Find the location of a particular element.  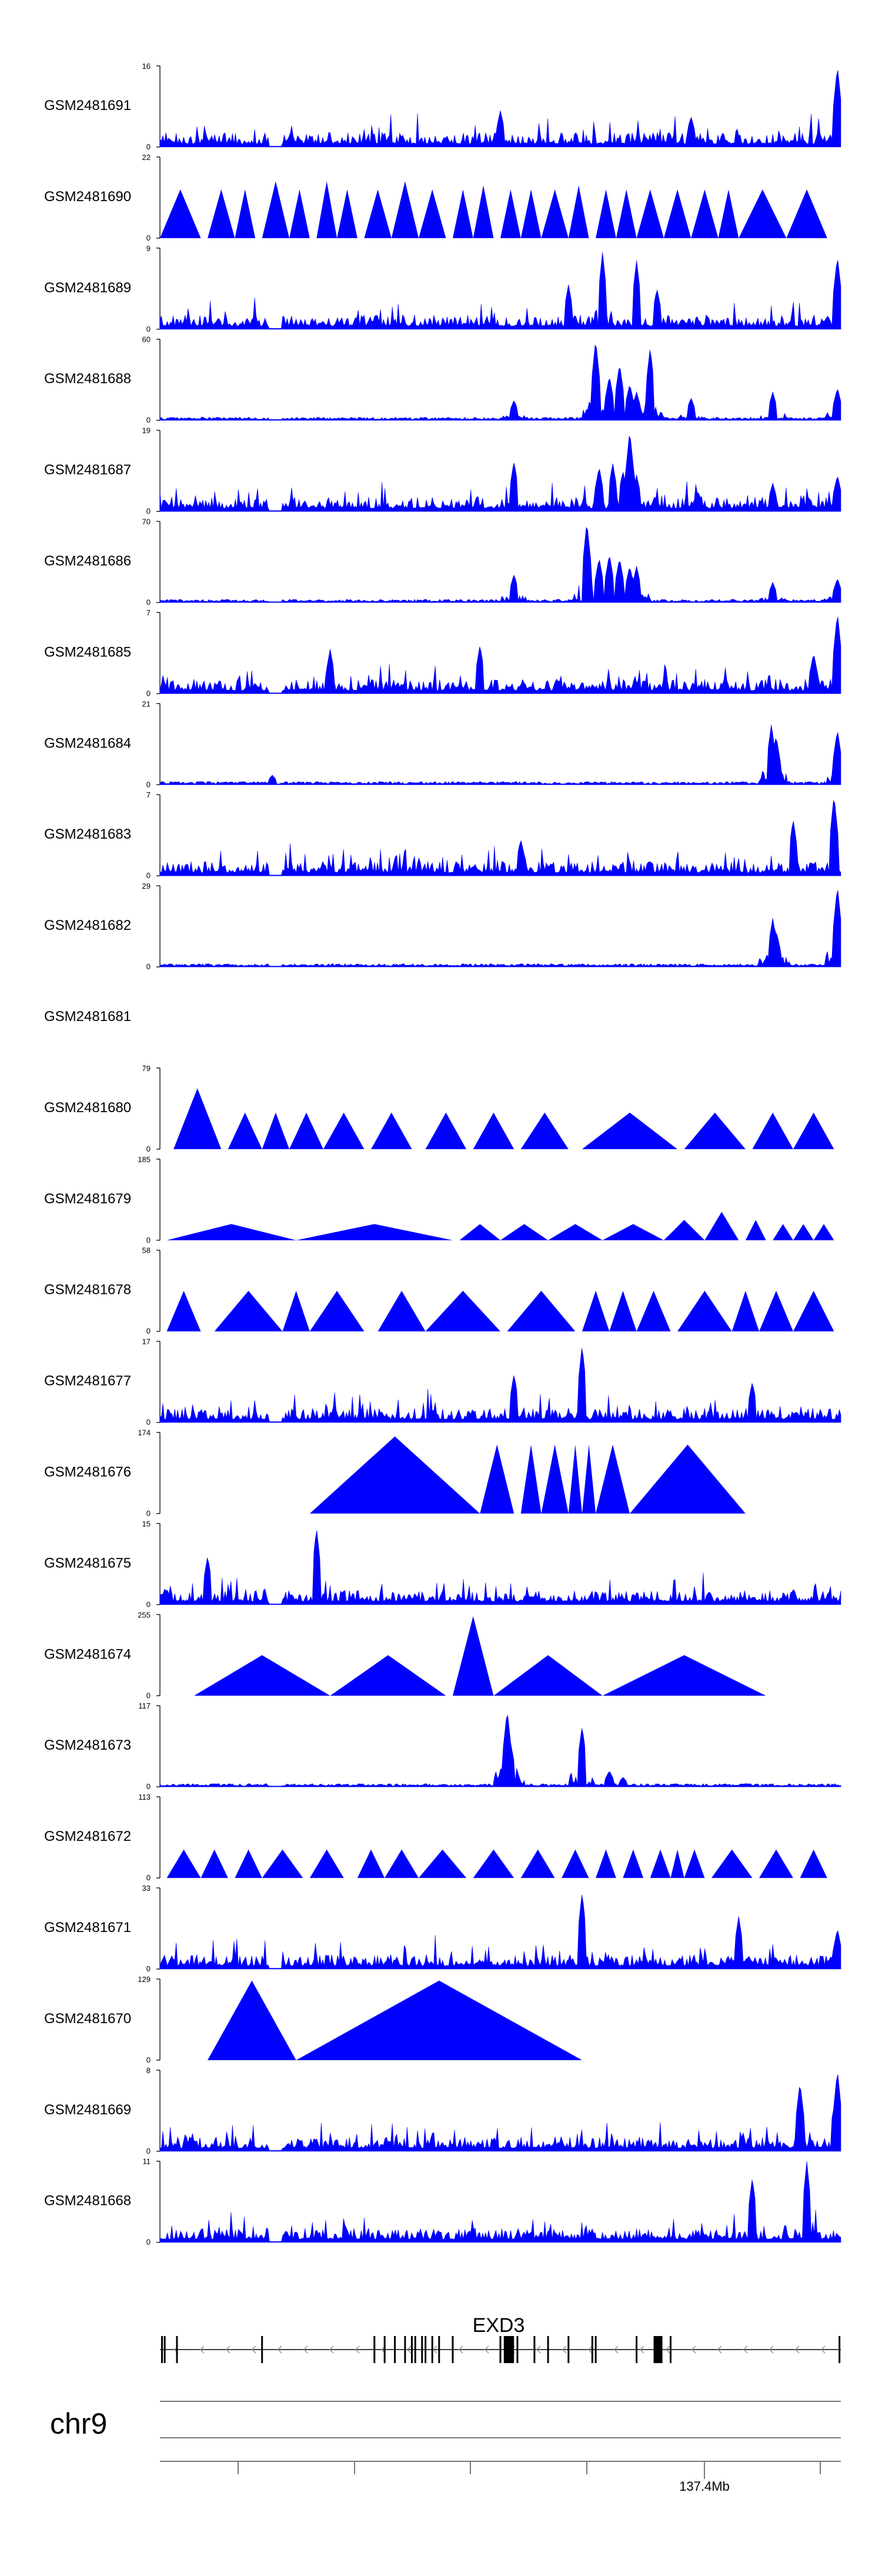

track-GSM2481681: GSM2481681 is located at coordinates (87, 1017).